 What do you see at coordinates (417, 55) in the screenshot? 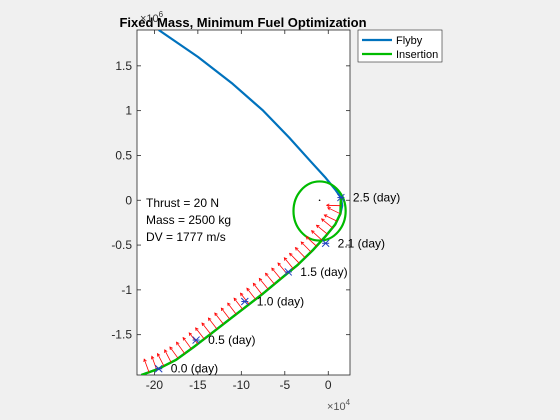
I see `legend-insertion-label: Insertion` at bounding box center [417, 55].